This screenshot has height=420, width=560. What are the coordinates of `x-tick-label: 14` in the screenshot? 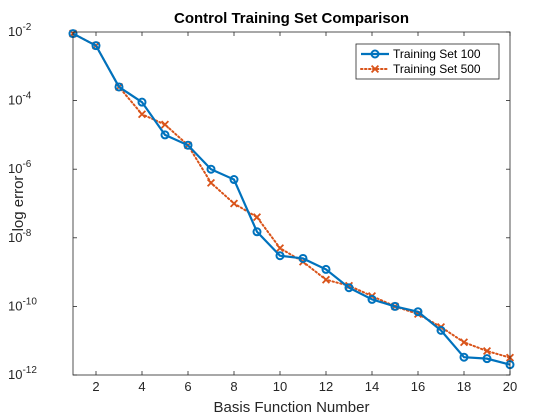 It's located at (372, 386).